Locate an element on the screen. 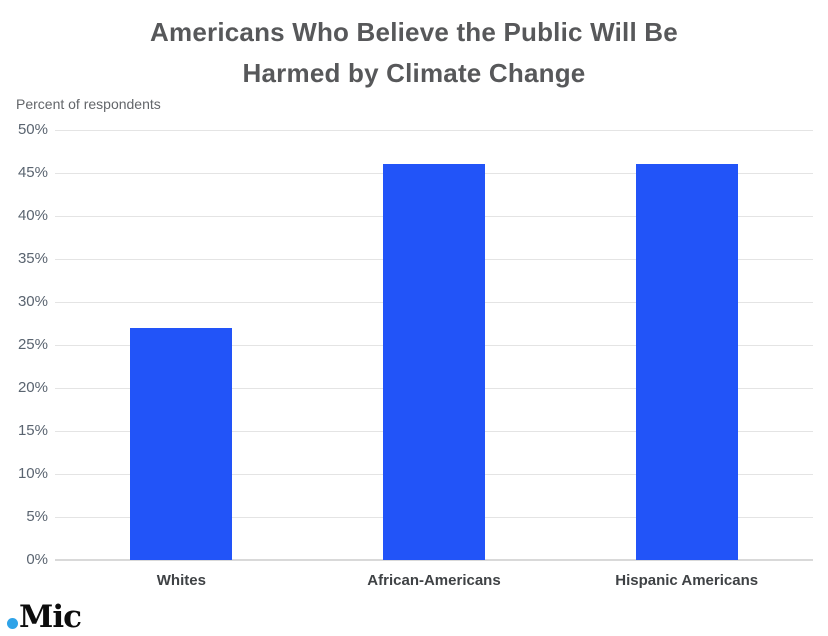 The height and width of the screenshot is (636, 828). y-tick-label: 15% is located at coordinates (32, 430).